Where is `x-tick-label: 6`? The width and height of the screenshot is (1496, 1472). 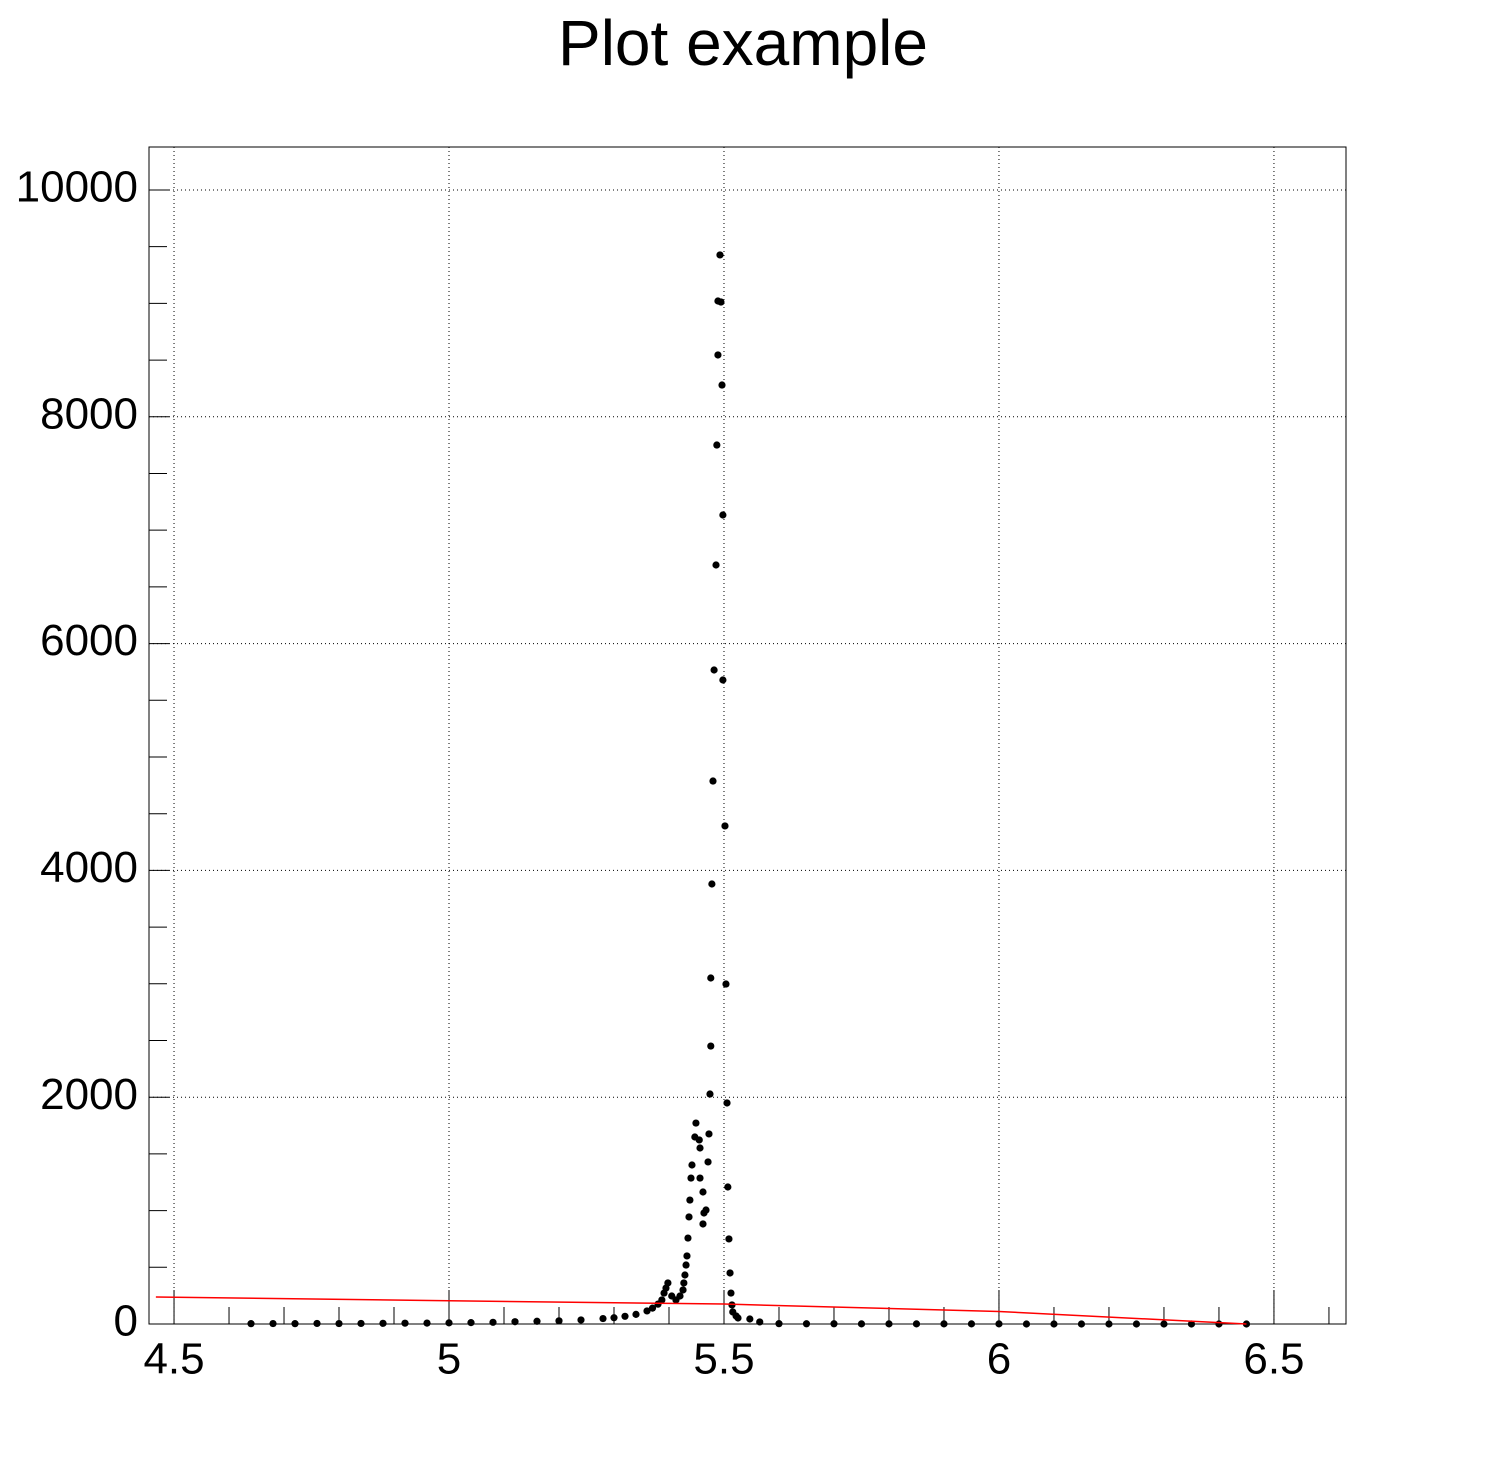
x-tick-label: 6 is located at coordinates (999, 1359).